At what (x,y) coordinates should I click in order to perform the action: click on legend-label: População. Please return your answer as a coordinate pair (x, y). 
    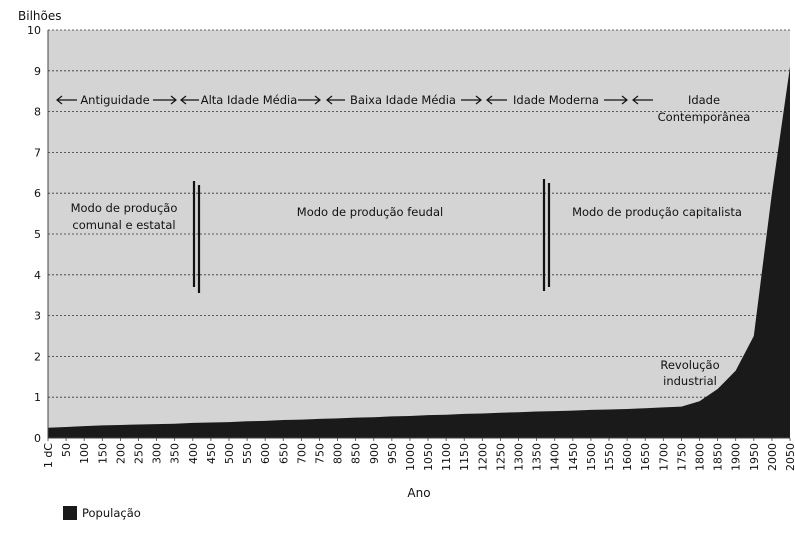
    Looking at the image, I should click on (111, 513).